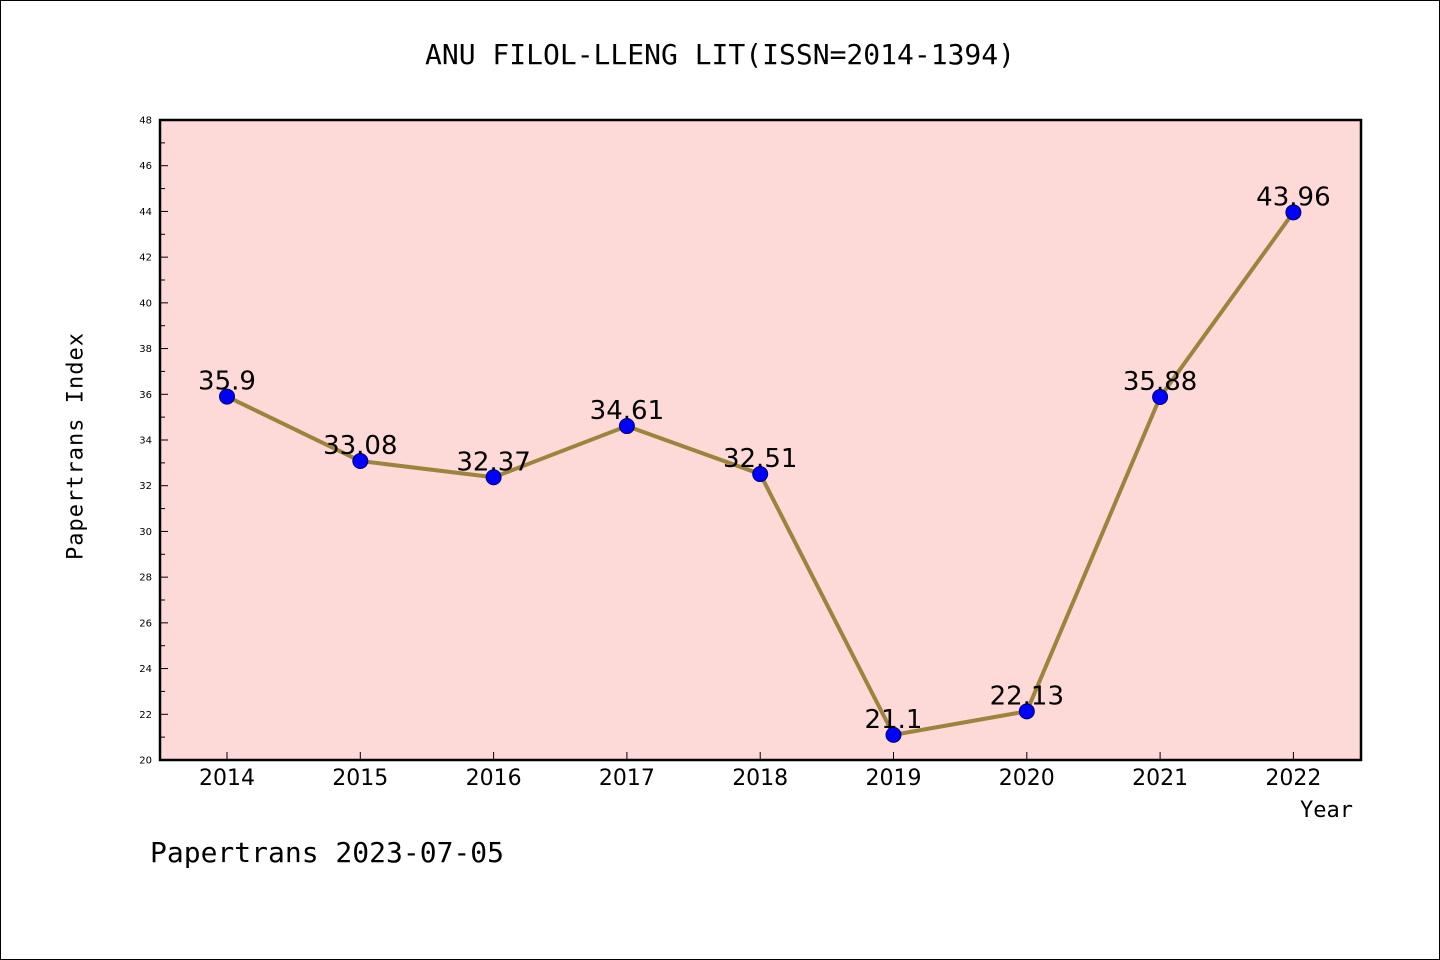  Describe the element at coordinates (145, 349) in the screenshot. I see `y-tick-label: 38` at that location.